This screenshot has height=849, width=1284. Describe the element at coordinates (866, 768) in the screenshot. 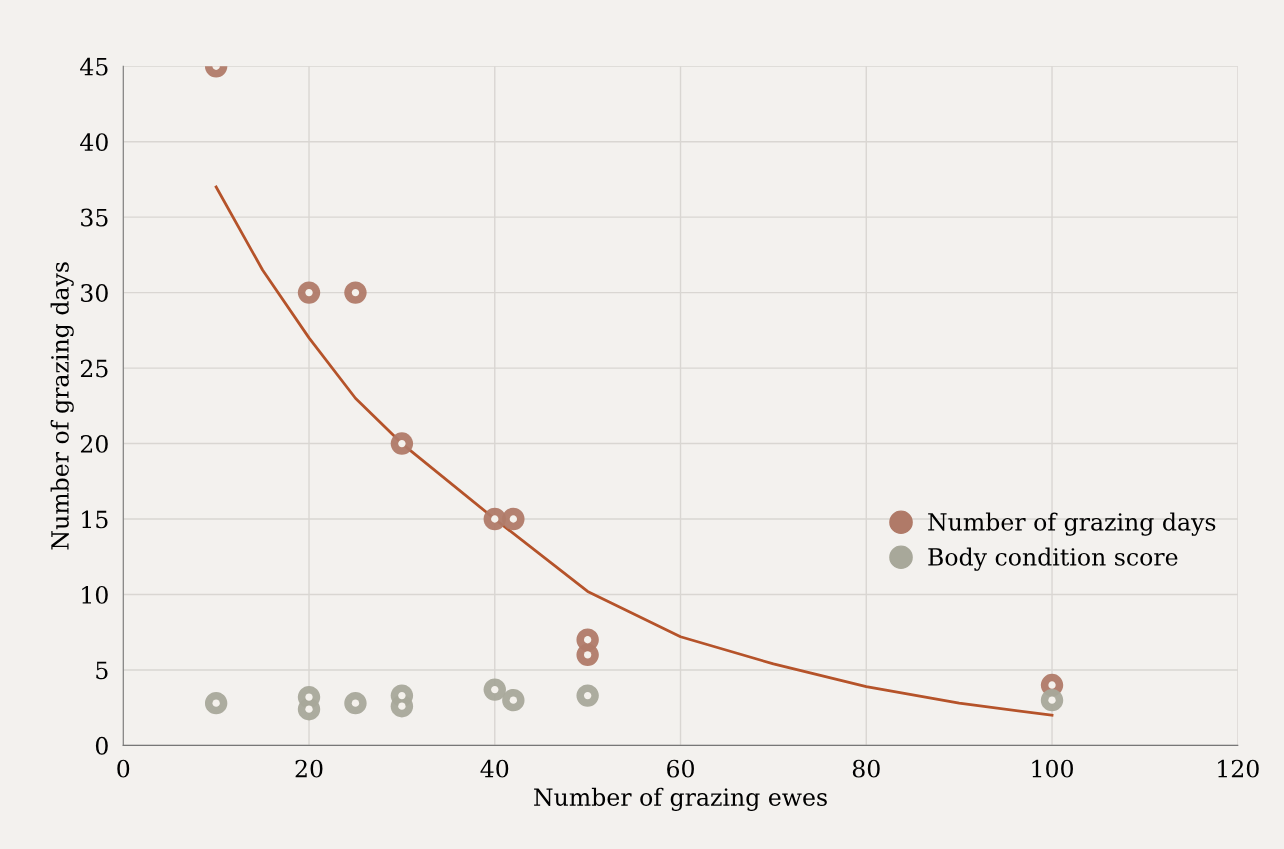

I see `x-tick-label: 80` at that location.